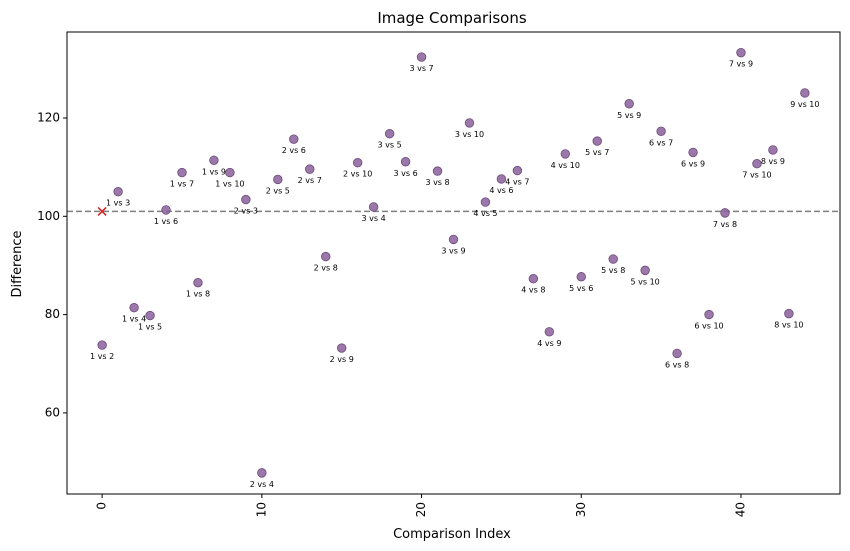 The image size is (850, 551). Describe the element at coordinates (421, 509) in the screenshot. I see `x-tick-label: 20` at that location.